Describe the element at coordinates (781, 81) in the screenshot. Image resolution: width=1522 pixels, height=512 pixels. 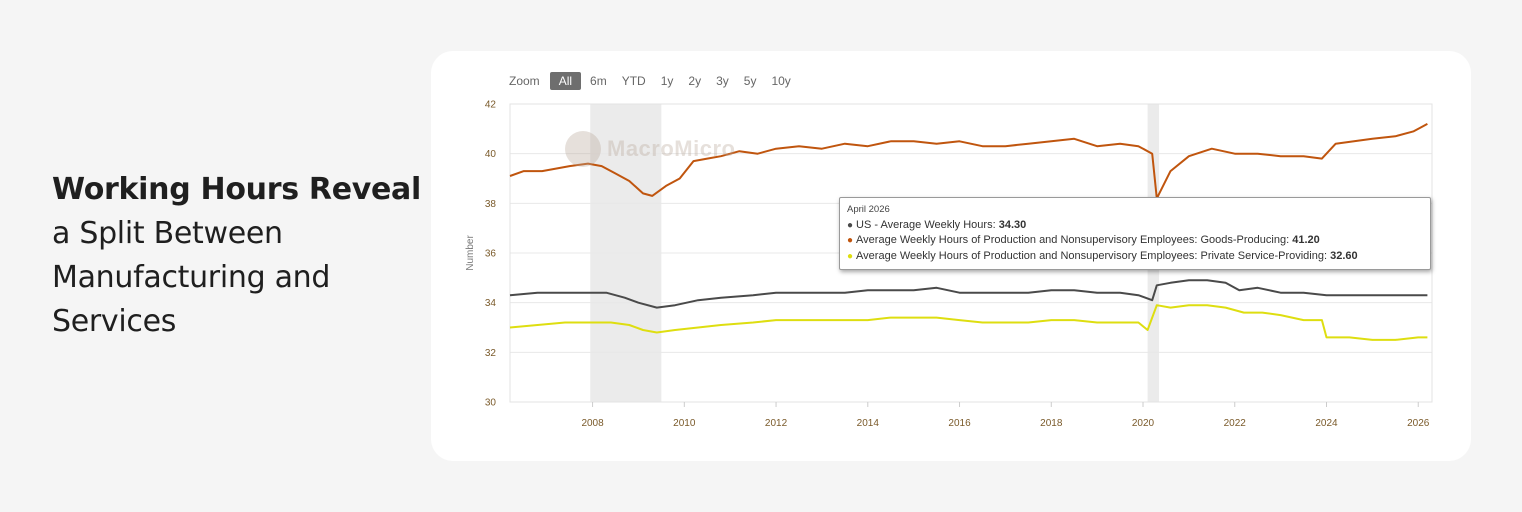
I see `zoom-10y-button: 10y` at that location.